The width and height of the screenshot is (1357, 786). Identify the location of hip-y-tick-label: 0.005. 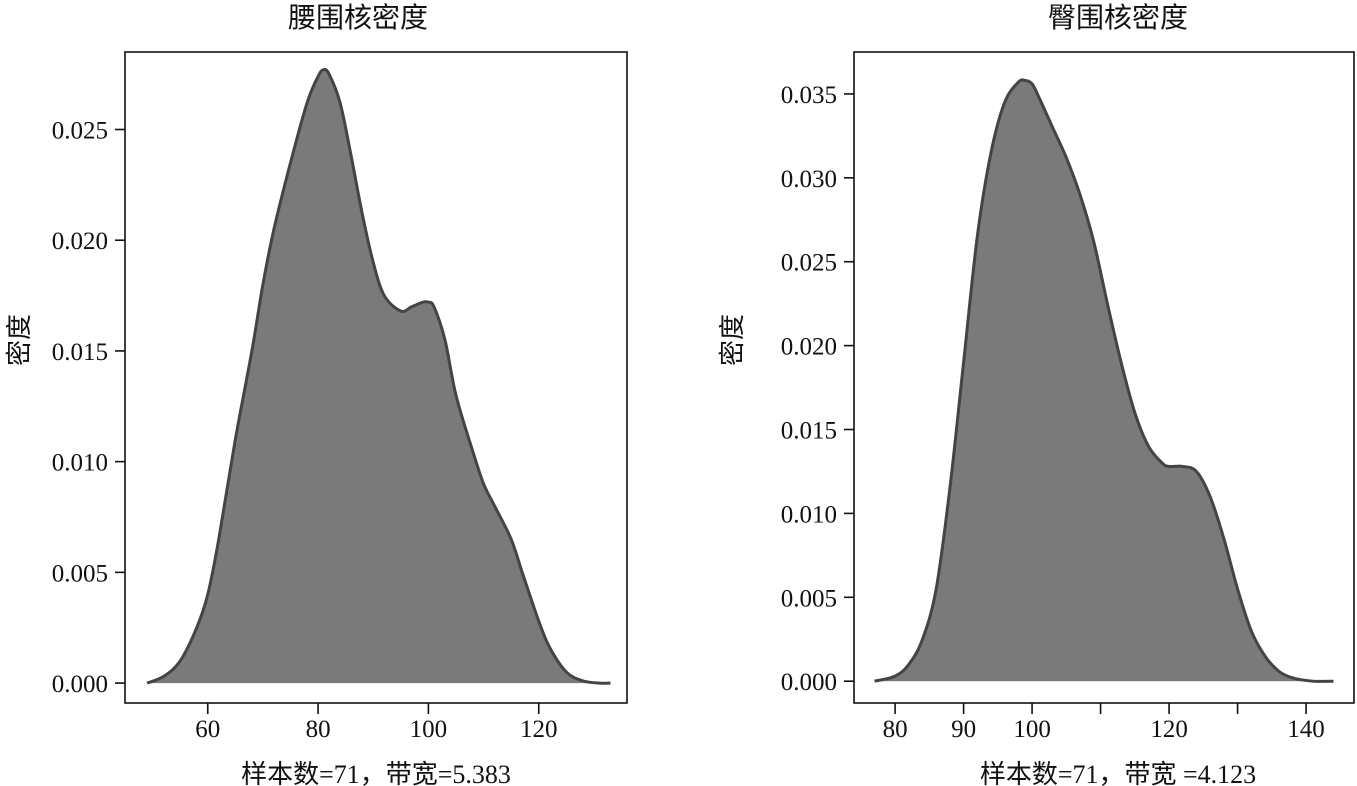
(809, 598).